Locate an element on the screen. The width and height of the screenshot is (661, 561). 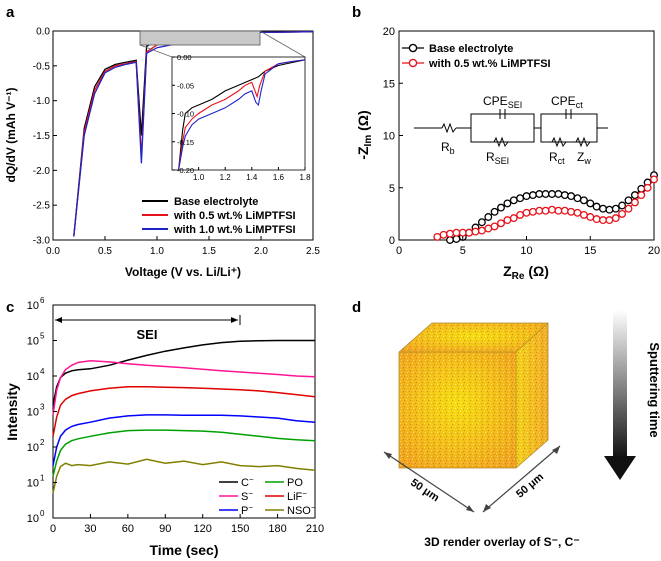
warburg-zw is located at coordinates (583, 142).